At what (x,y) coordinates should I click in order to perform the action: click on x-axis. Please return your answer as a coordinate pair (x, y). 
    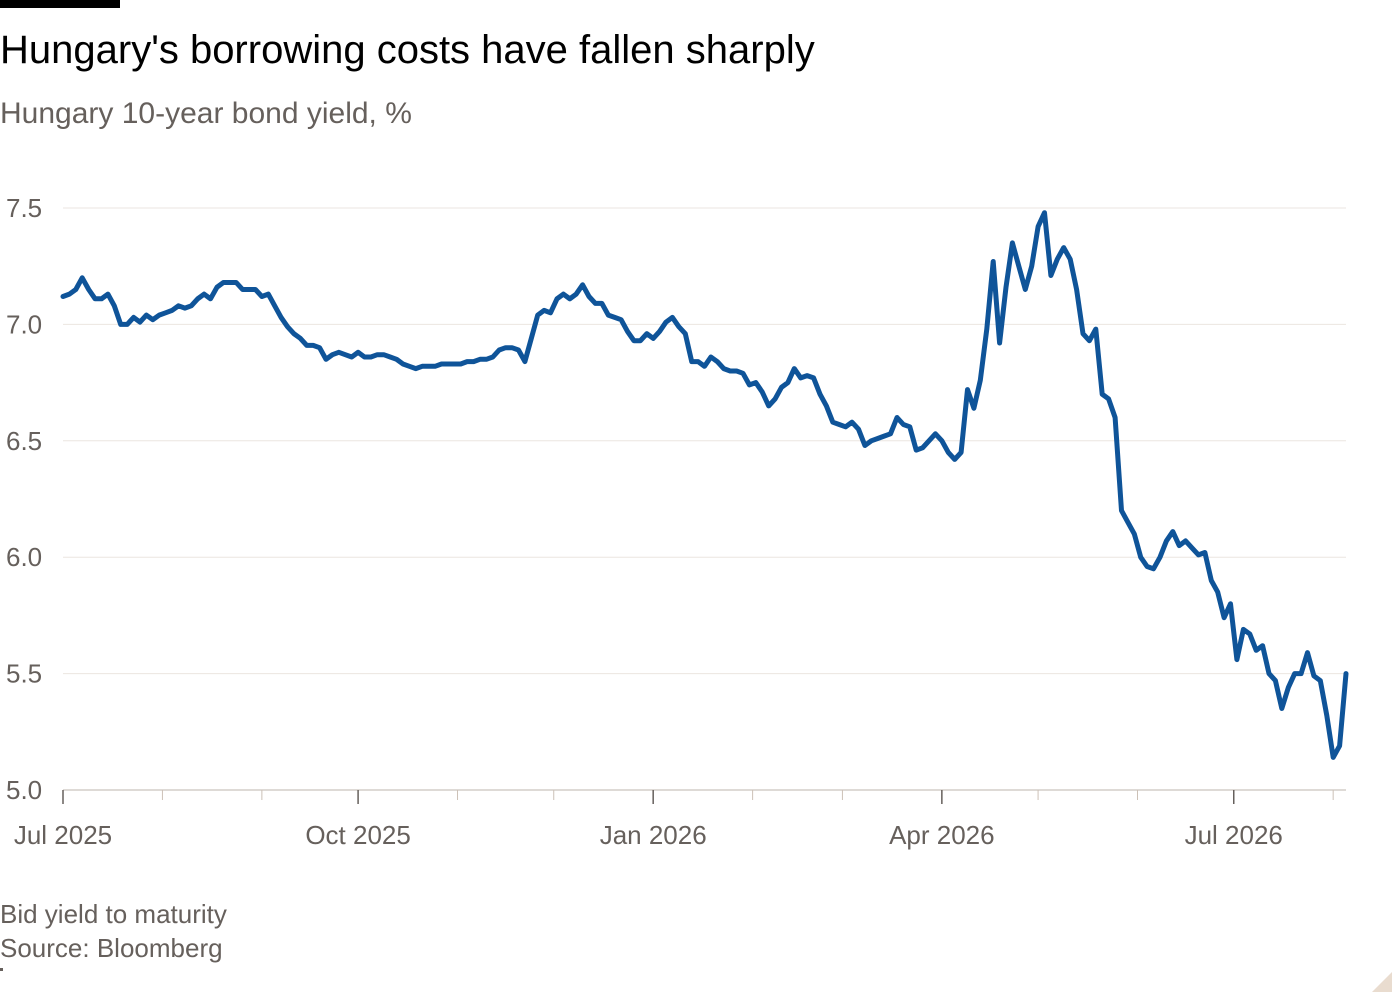
    Looking at the image, I should click on (704, 796).